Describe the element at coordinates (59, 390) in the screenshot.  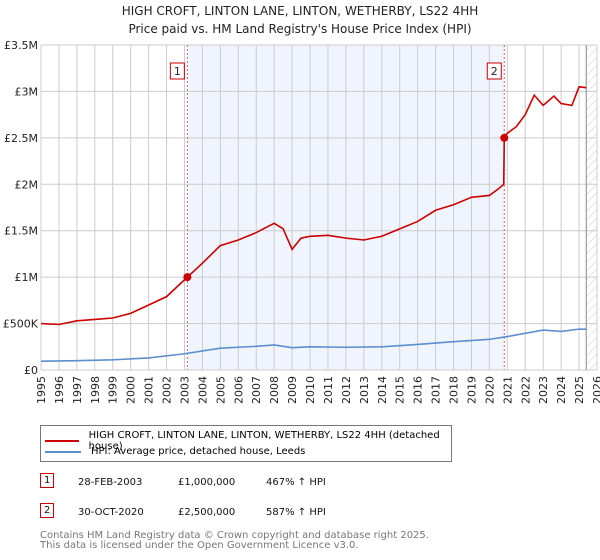
I see `x-tick-label: 1996` at that location.